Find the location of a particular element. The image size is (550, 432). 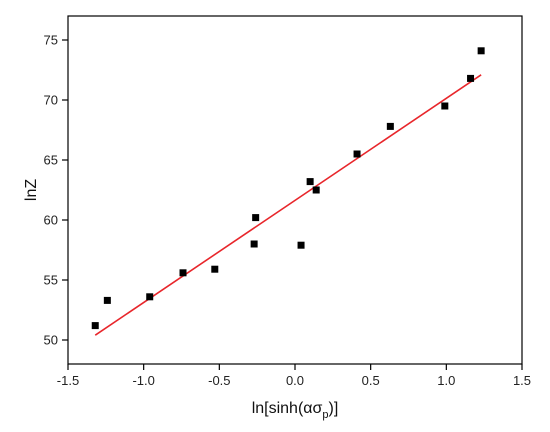

x-tick-label: 0.0 is located at coordinates (295, 380).